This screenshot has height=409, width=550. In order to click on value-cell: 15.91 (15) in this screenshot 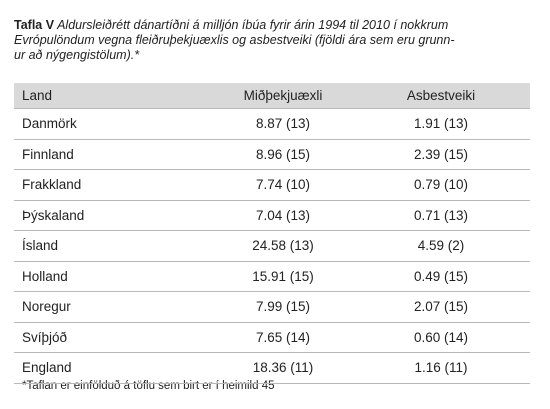, I will do `click(283, 276)`.